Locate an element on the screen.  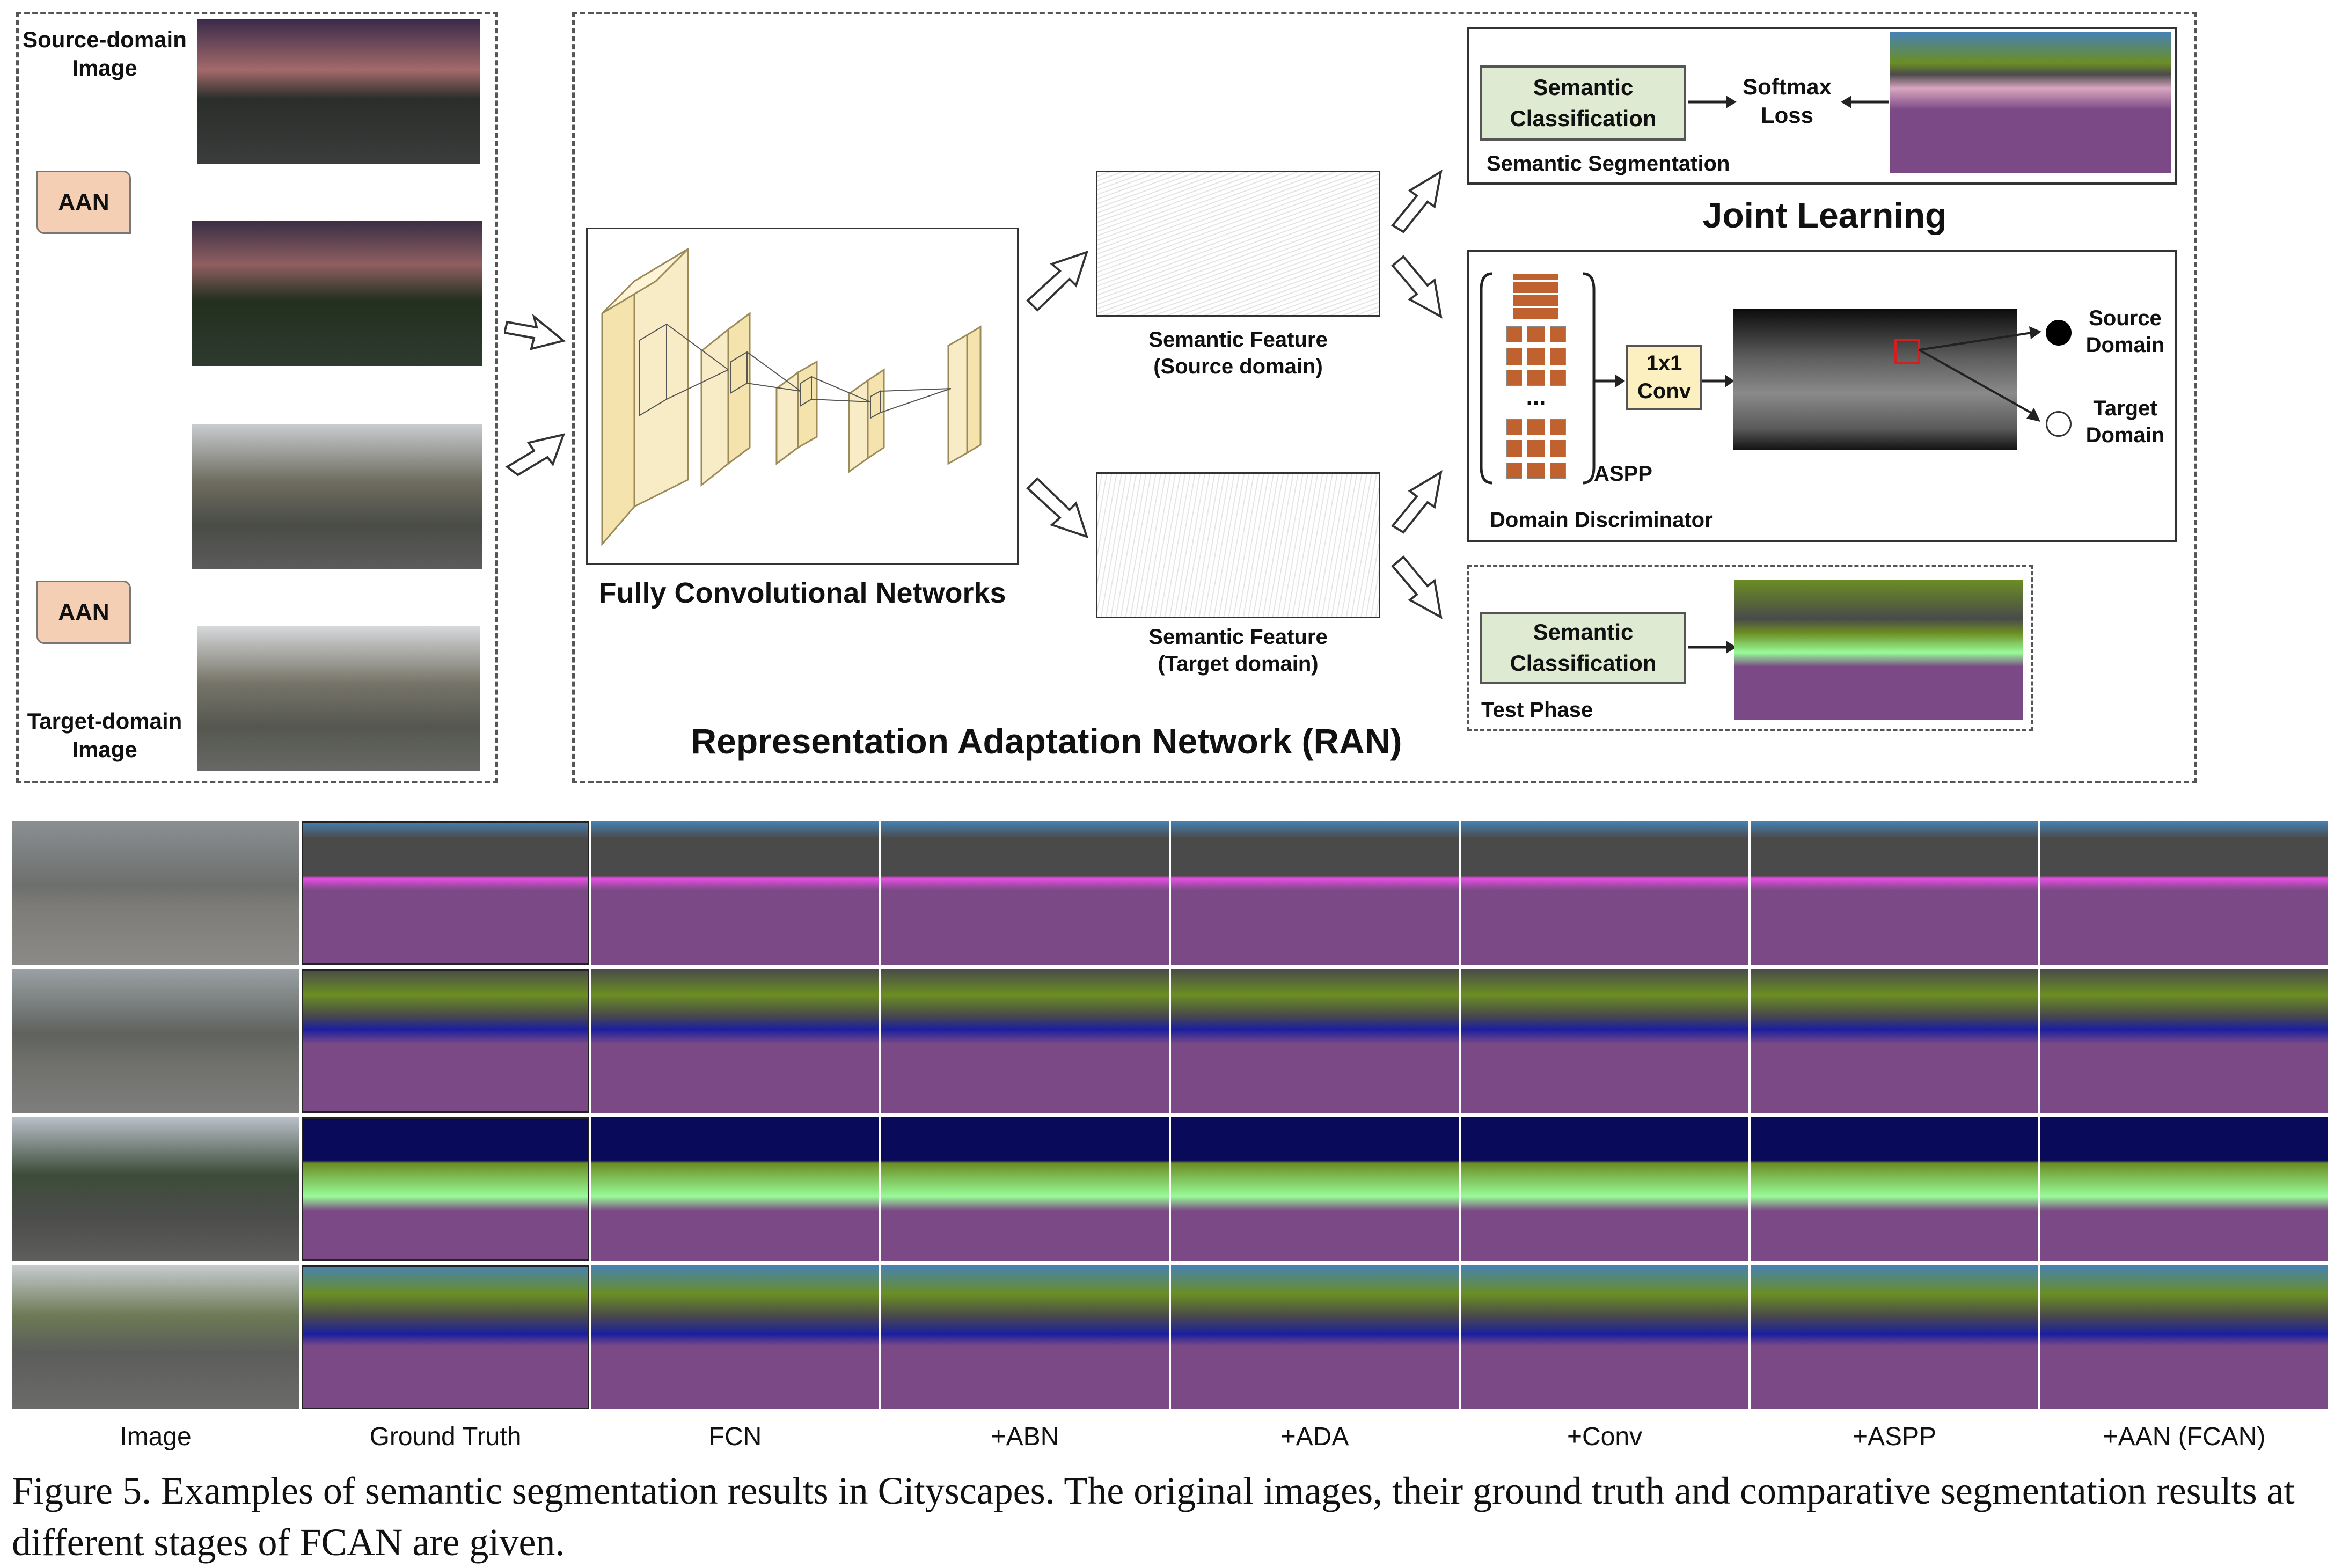
source-domain-node is located at coordinates (2059, 333).